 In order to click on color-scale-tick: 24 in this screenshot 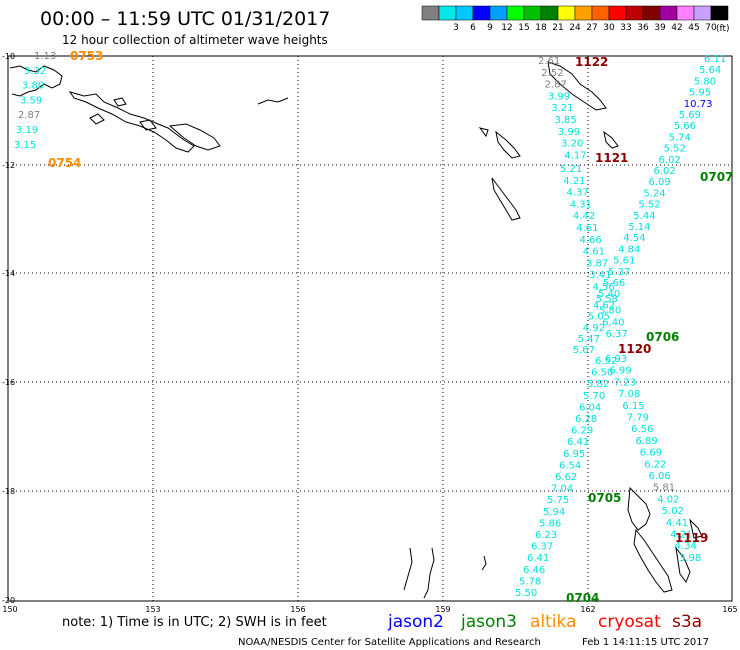, I will do `click(575, 28)`.